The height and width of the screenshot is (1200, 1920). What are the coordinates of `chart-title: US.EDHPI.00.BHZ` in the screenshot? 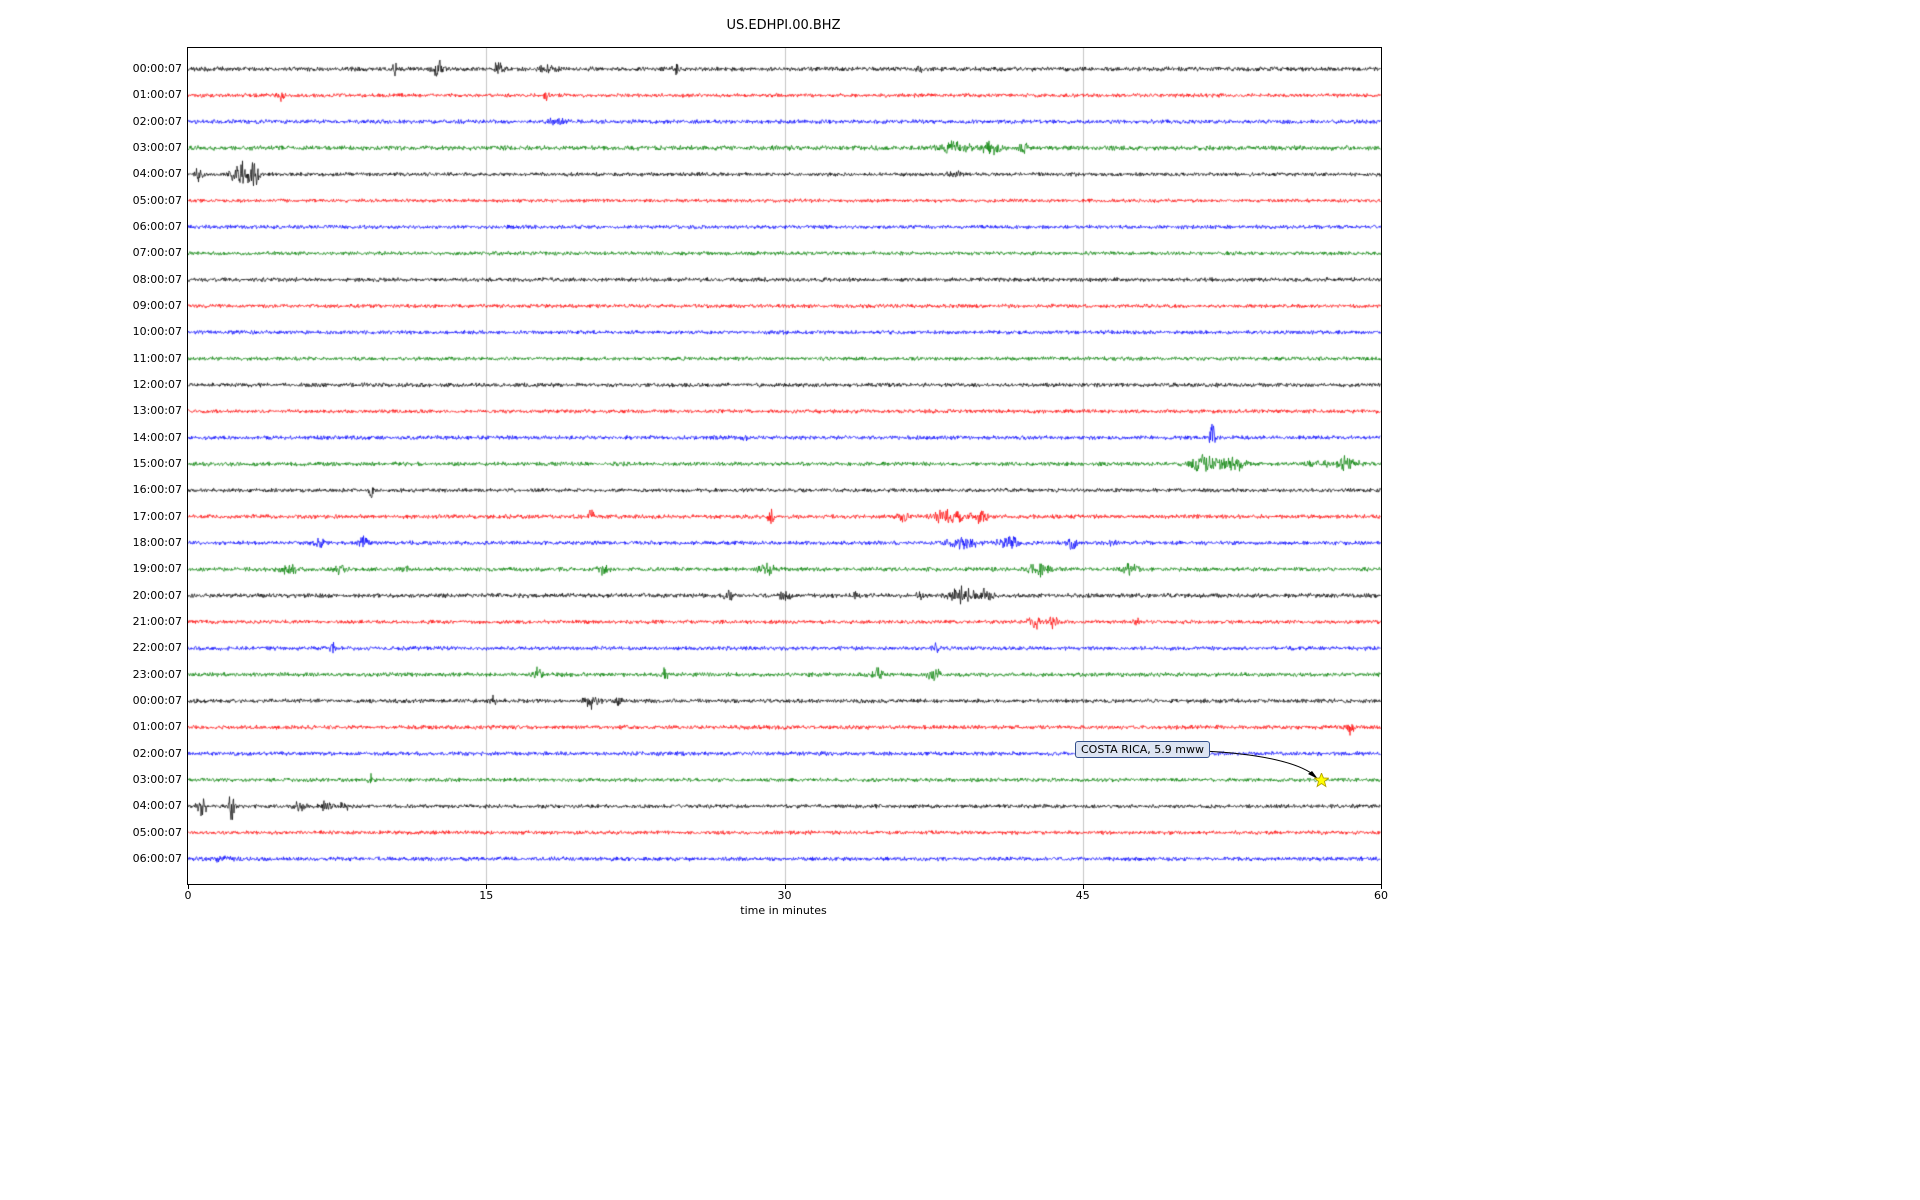 It's located at (783, 25).